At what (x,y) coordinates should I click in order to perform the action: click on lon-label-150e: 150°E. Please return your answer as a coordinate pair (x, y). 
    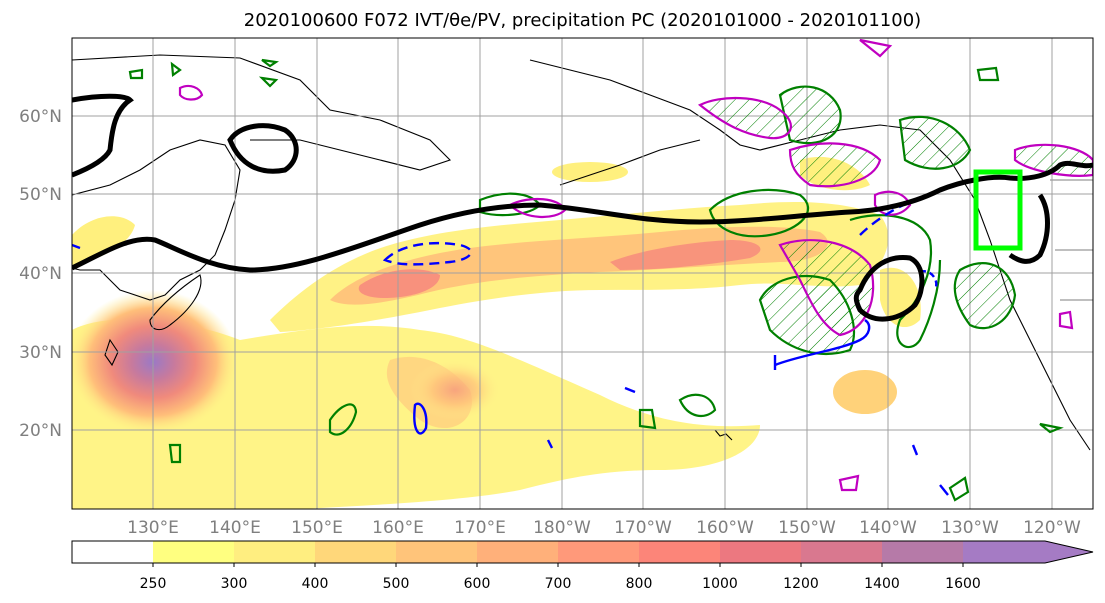
    Looking at the image, I should click on (317, 528).